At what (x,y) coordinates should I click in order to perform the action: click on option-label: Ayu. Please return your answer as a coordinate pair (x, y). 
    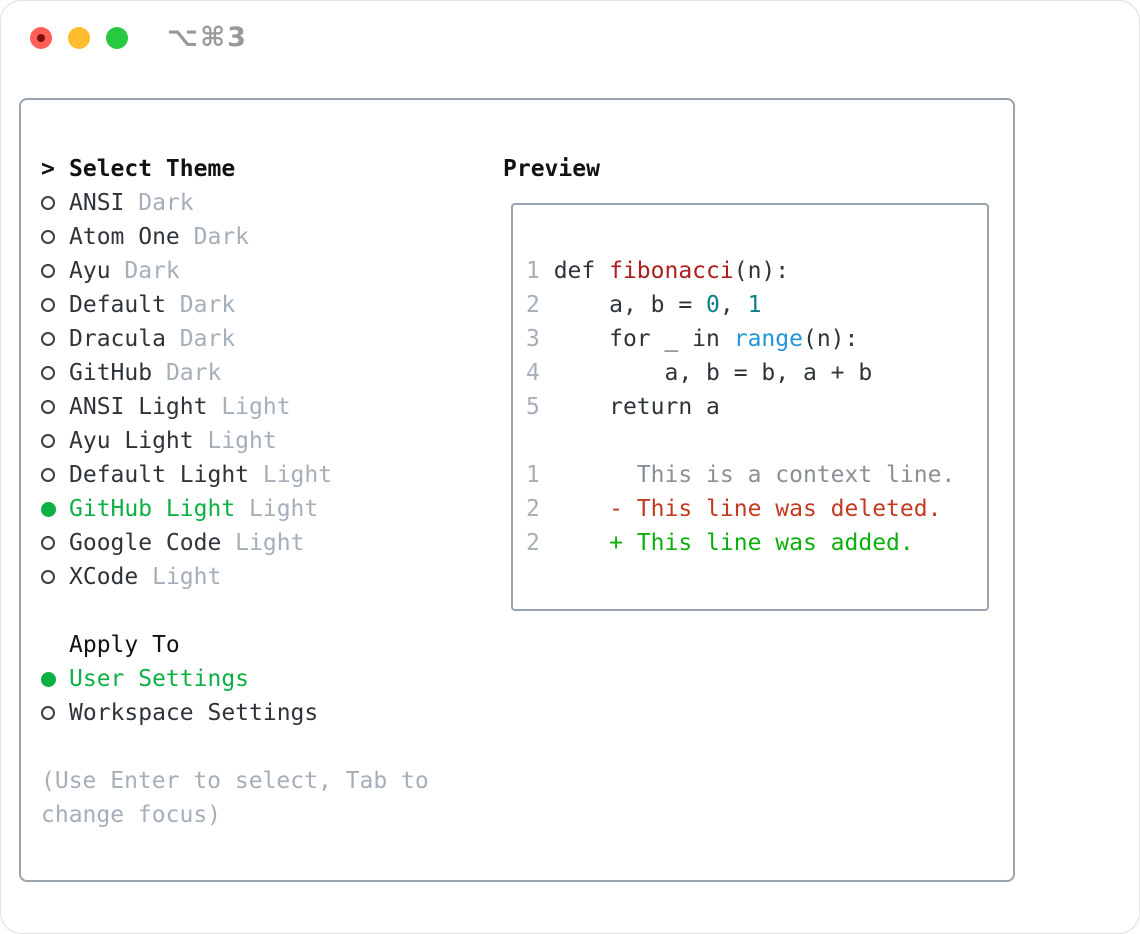
    Looking at the image, I should click on (90, 271).